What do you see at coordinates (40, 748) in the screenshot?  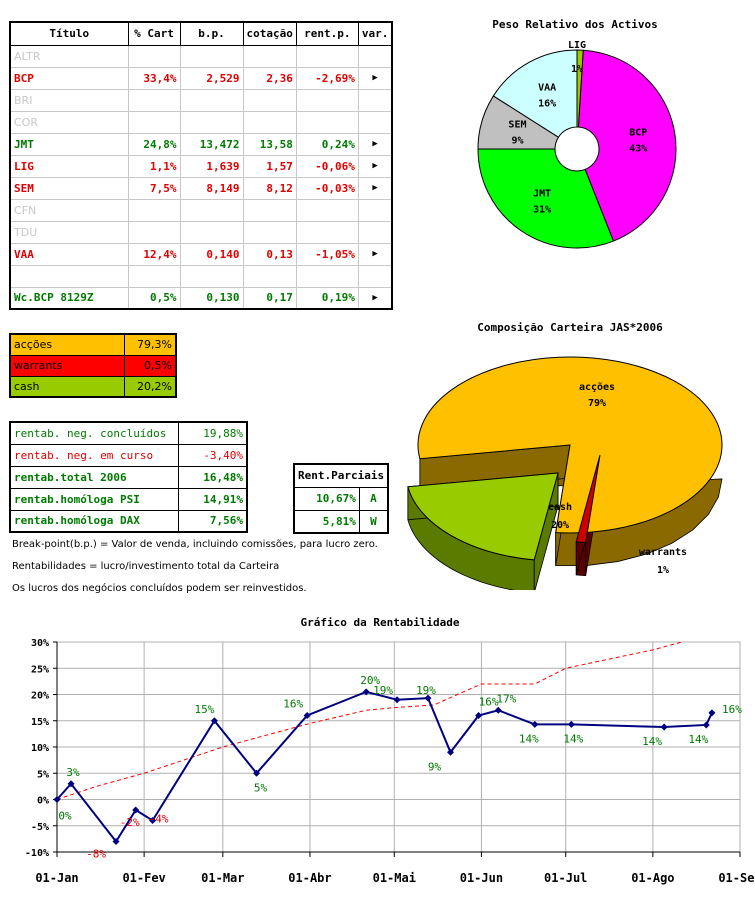 I see `y-tick-label: 10%` at bounding box center [40, 748].